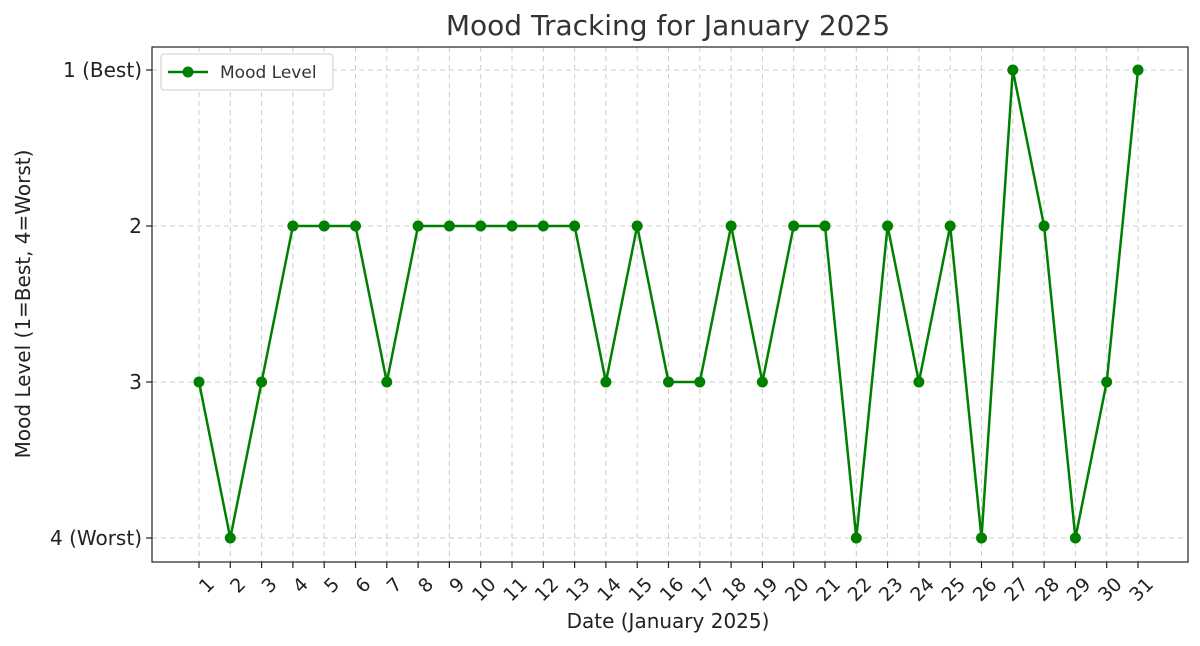  Describe the element at coordinates (1016, 589) in the screenshot. I see `x-tick-label: 27` at that location.